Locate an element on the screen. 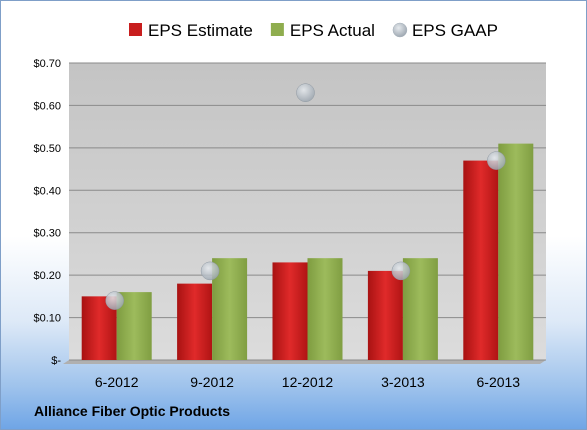 Image resolution: width=587 pixels, height=430 pixels. y-tick-label: $0.20 is located at coordinates (47, 276).